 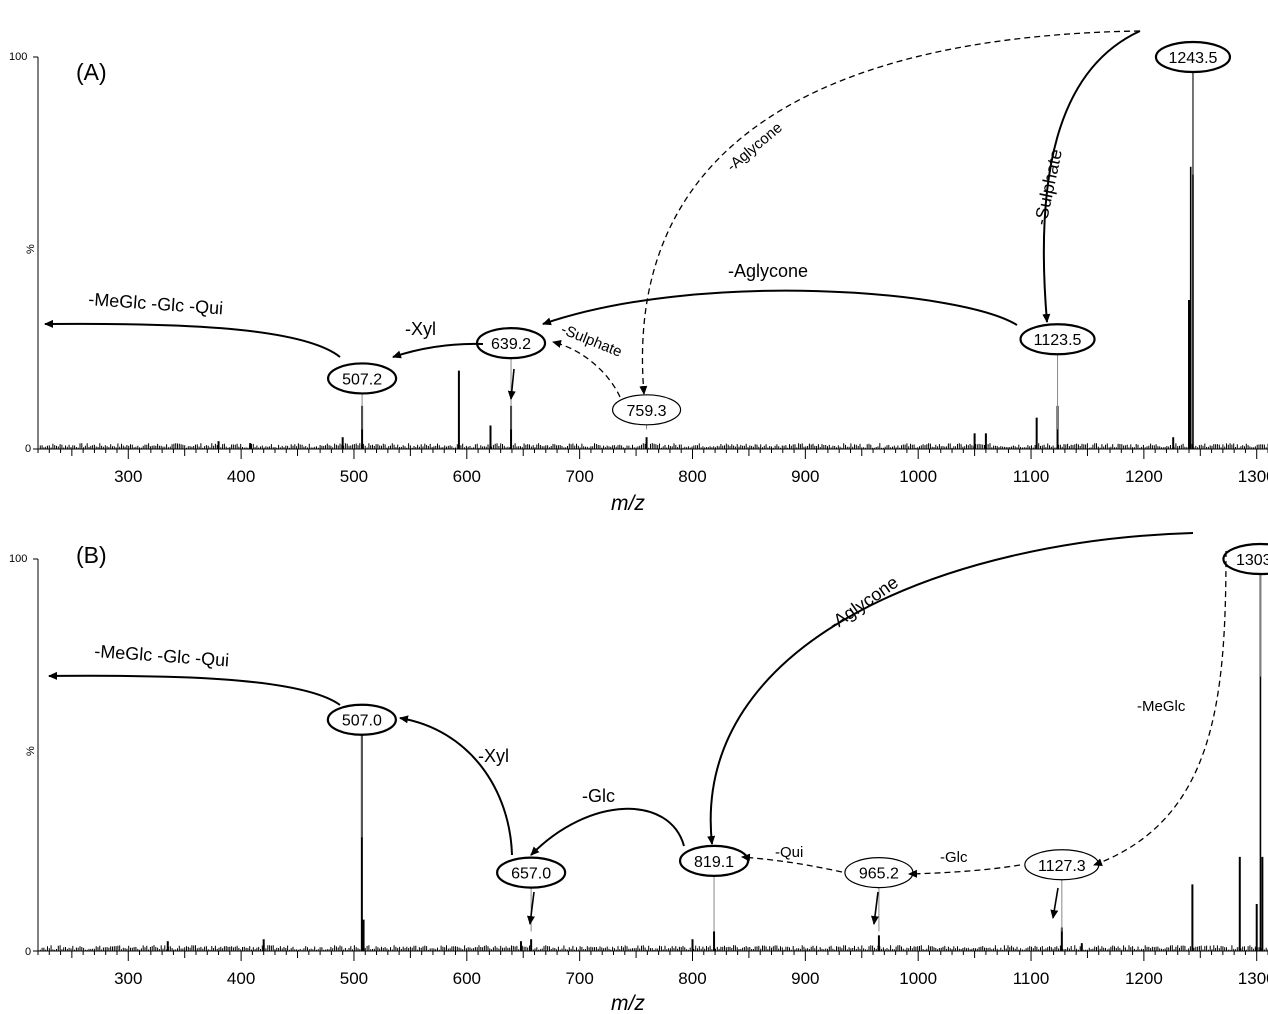 What do you see at coordinates (1062, 890) in the screenshot?
I see `ion-label: 1127.3` at bounding box center [1062, 890].